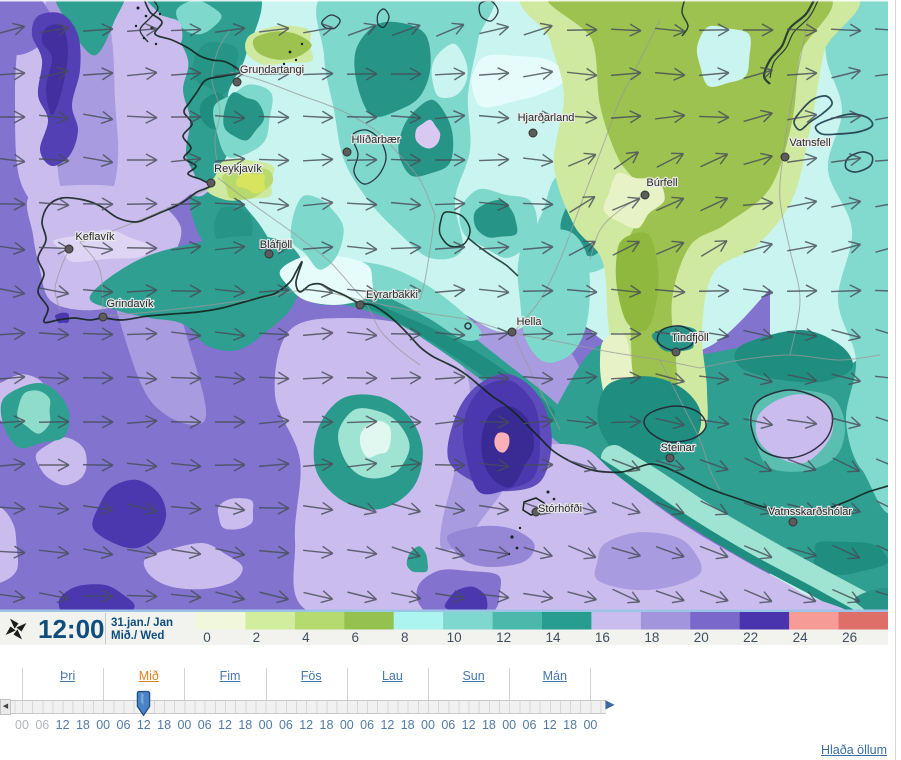 The image size is (901, 760). Describe the element at coordinates (392, 295) in the screenshot. I see `svg-text: Eyrarbakki` at that location.